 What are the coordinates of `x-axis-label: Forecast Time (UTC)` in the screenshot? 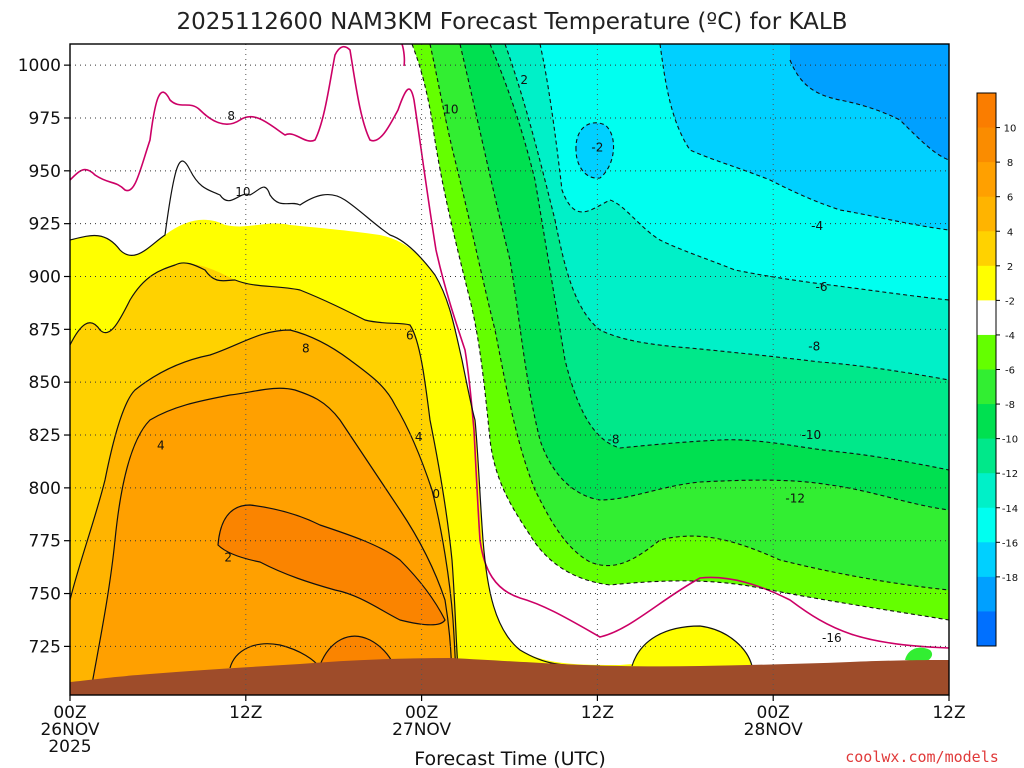 It's located at (509, 758).